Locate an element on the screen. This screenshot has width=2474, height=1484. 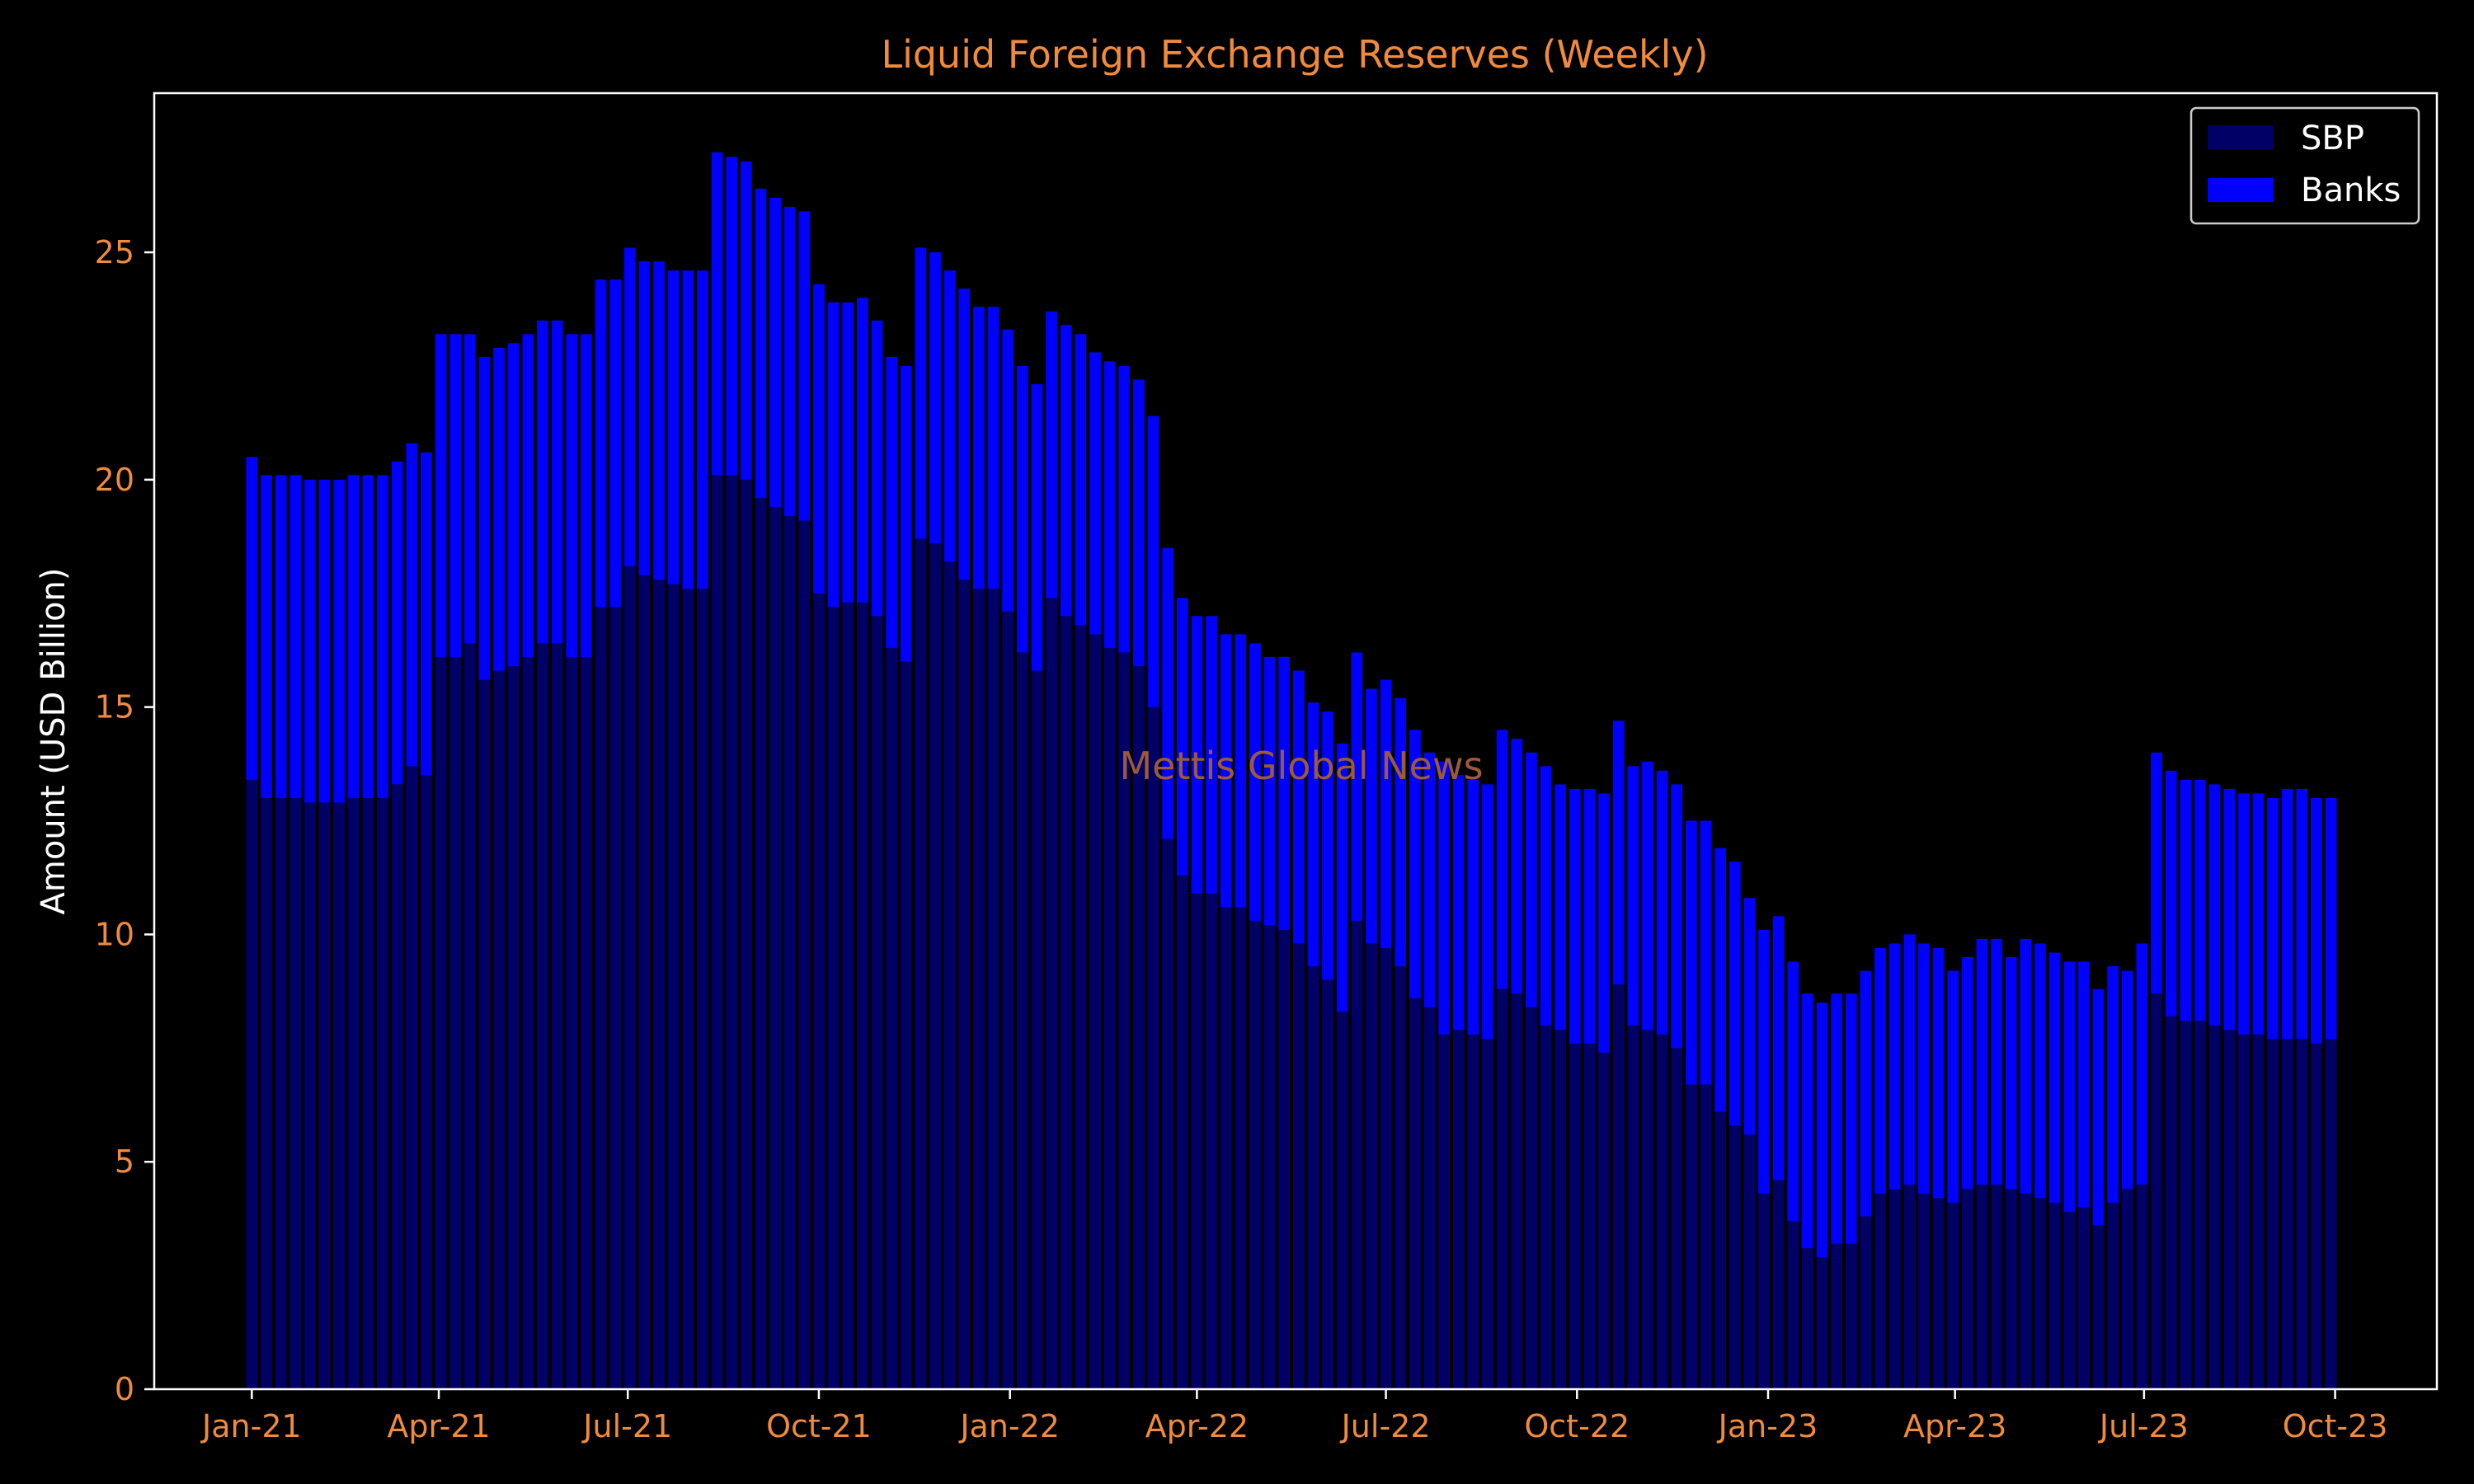
y-tick-label: 20 is located at coordinates (114, 480).